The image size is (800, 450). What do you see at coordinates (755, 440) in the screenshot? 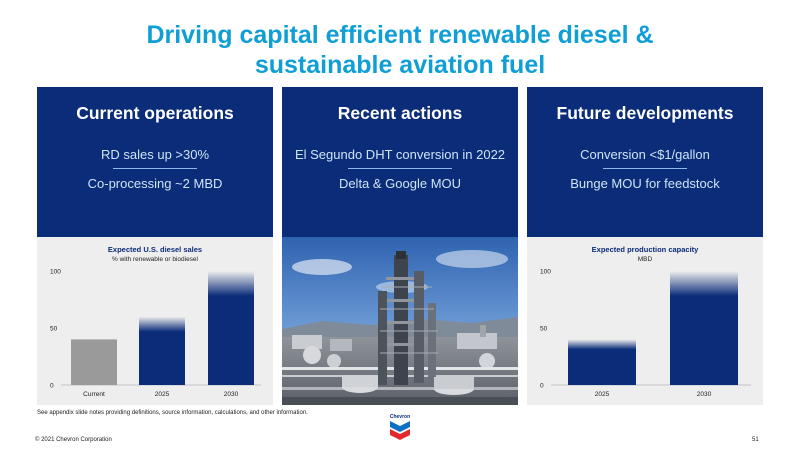
I see `page-number: 51` at bounding box center [755, 440].